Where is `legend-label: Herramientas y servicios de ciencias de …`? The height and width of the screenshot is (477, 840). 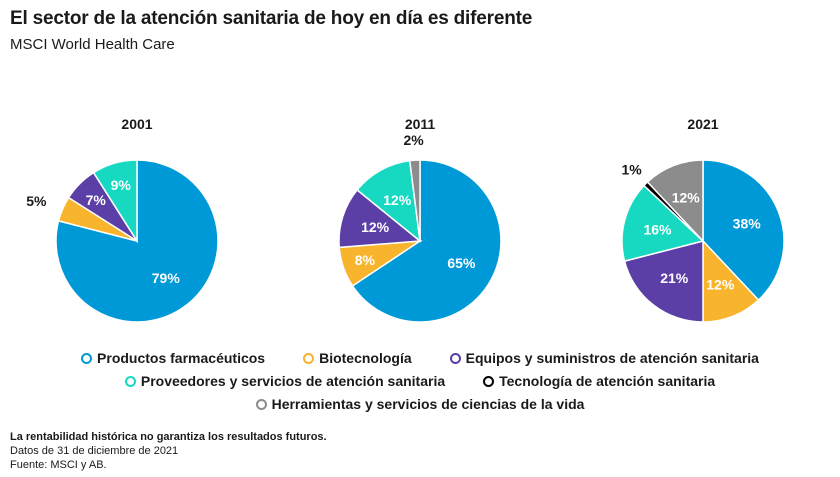 legend-label: Herramientas y servicios de ciencias de … is located at coordinates (428, 404).